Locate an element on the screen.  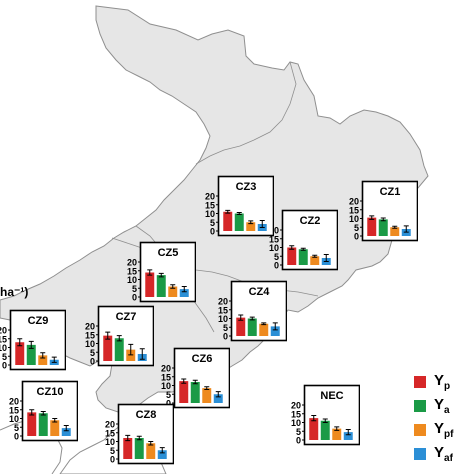
legend-label: Ypf is located at coordinates (443, 430).